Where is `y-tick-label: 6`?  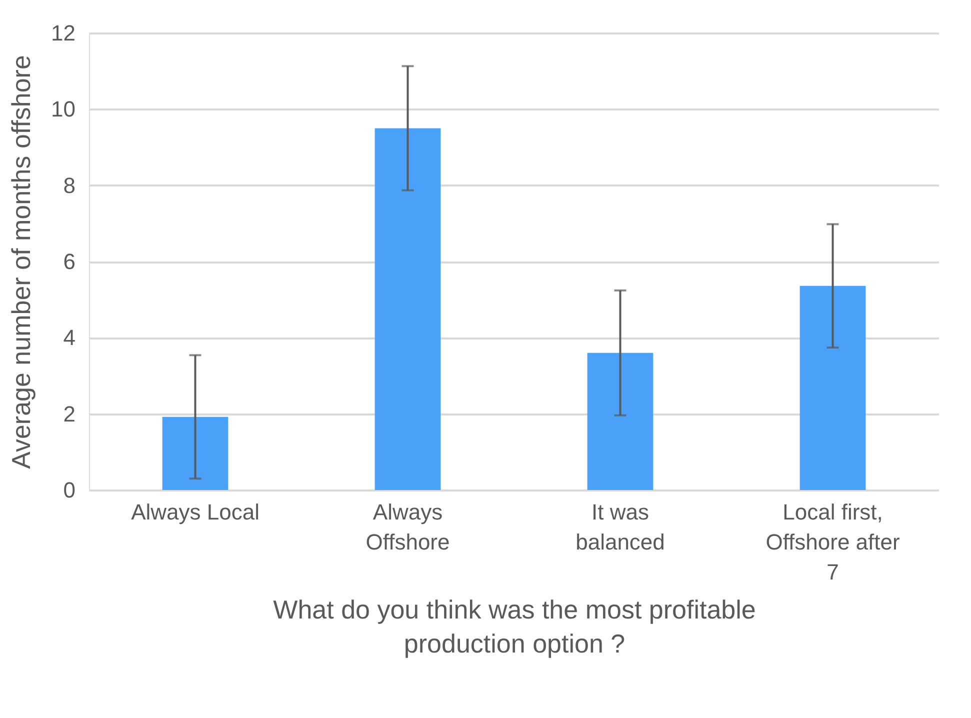 y-tick-label: 6 is located at coordinates (69, 261).